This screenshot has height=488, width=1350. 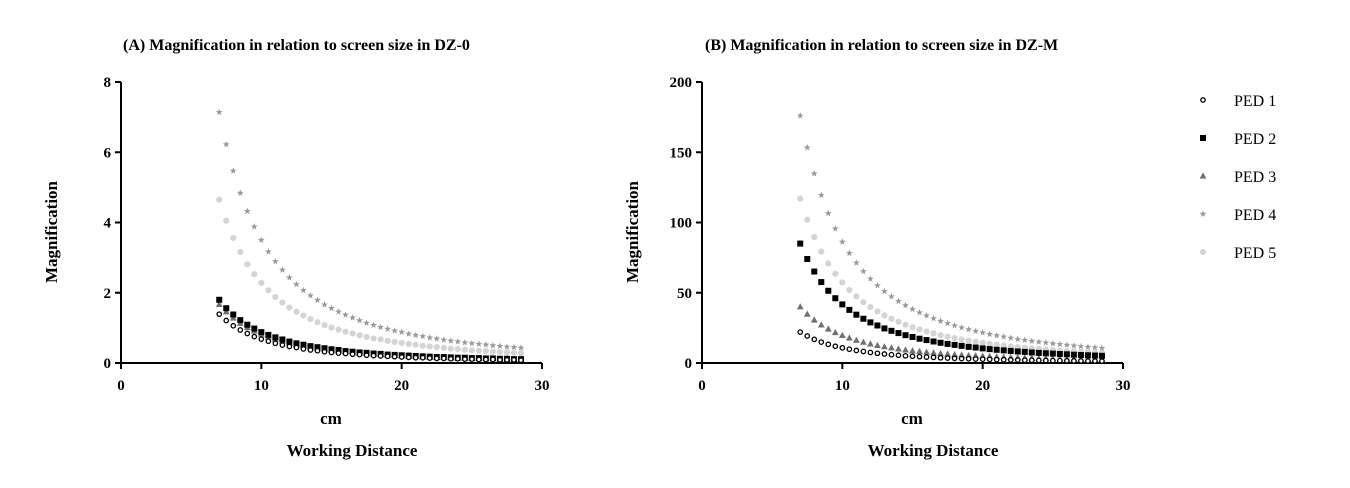 I want to click on legend-item-ped-5: PED 5, so click(x=1237, y=253).